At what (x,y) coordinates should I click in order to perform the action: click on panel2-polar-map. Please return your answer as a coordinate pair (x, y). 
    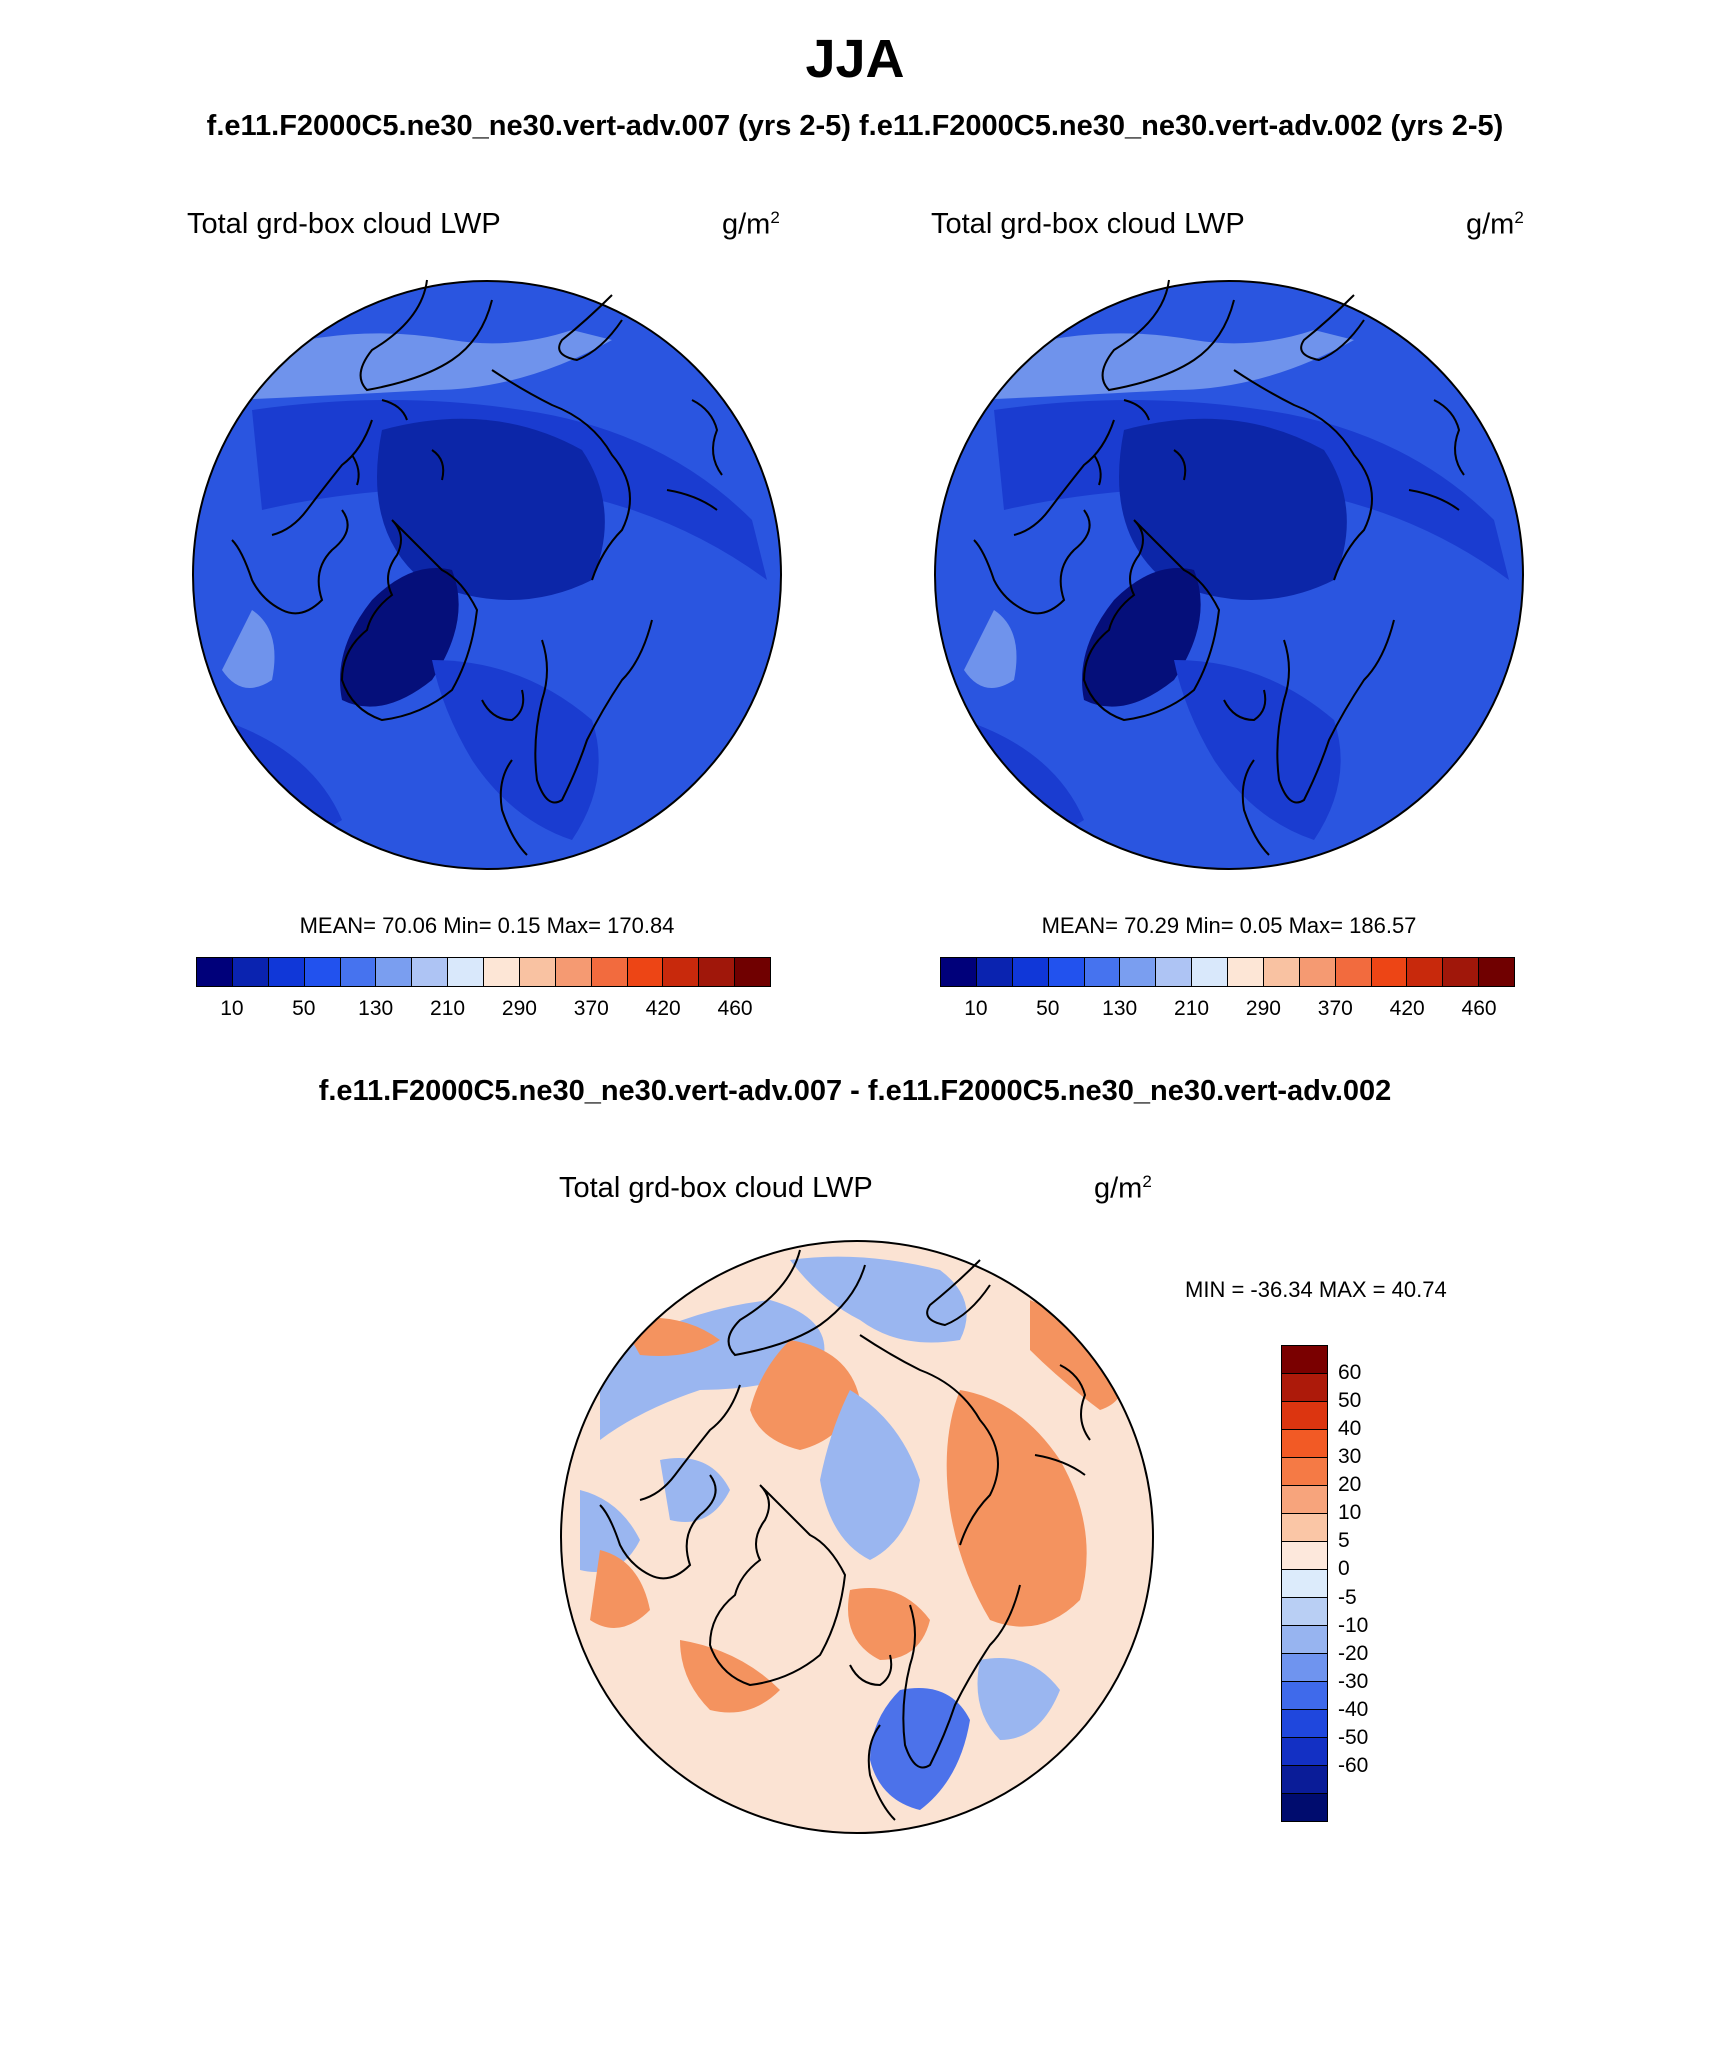
    Looking at the image, I should click on (1229, 574).